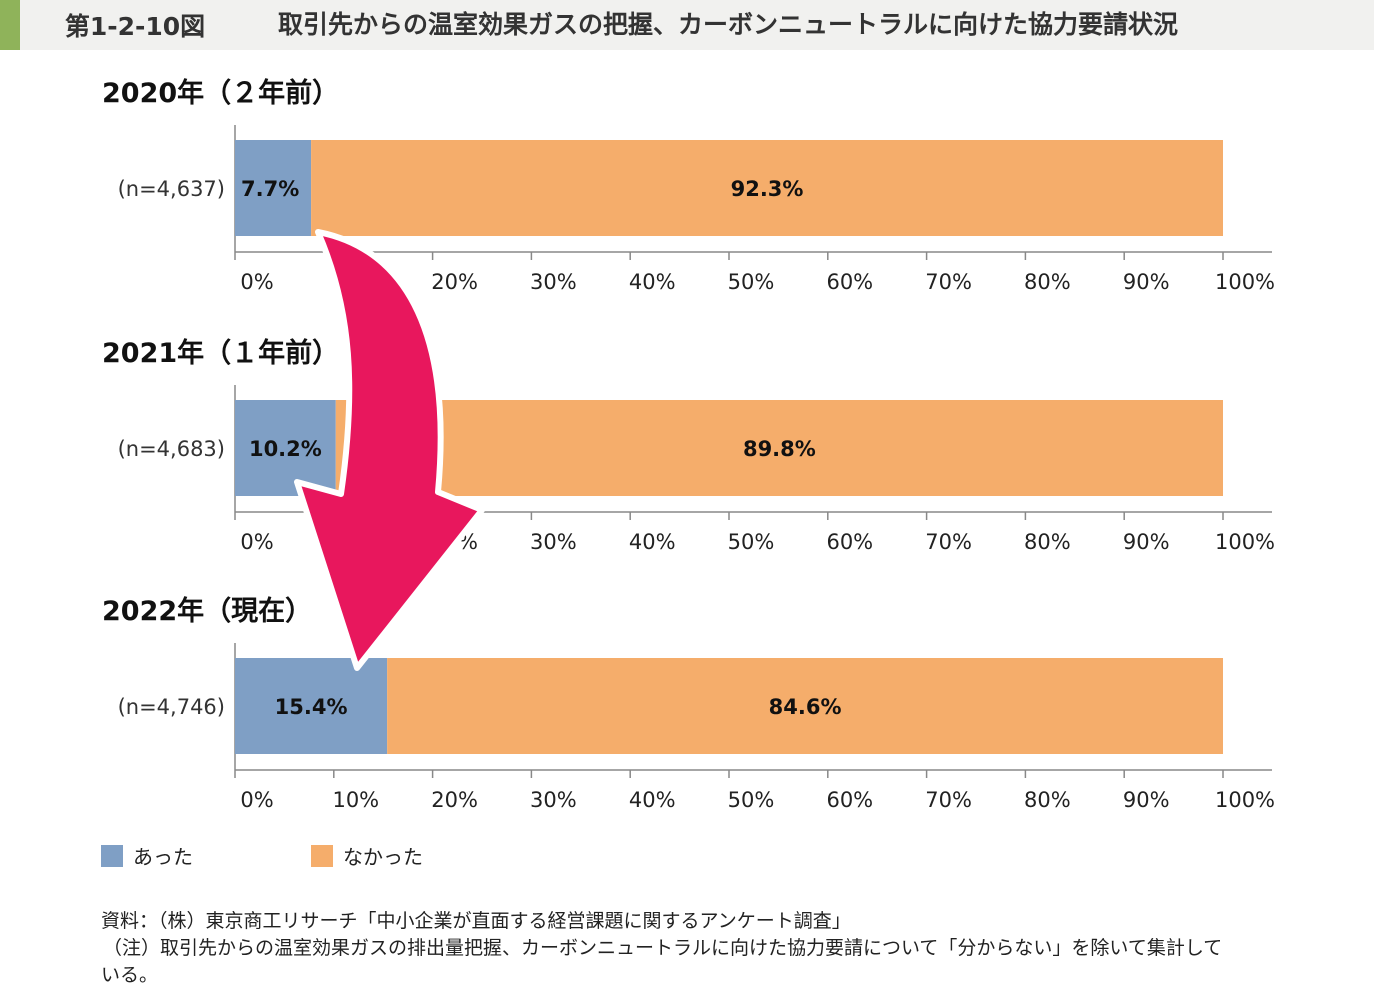  I want to click on chart-title: 2021年（１年前）, so click(220, 353).